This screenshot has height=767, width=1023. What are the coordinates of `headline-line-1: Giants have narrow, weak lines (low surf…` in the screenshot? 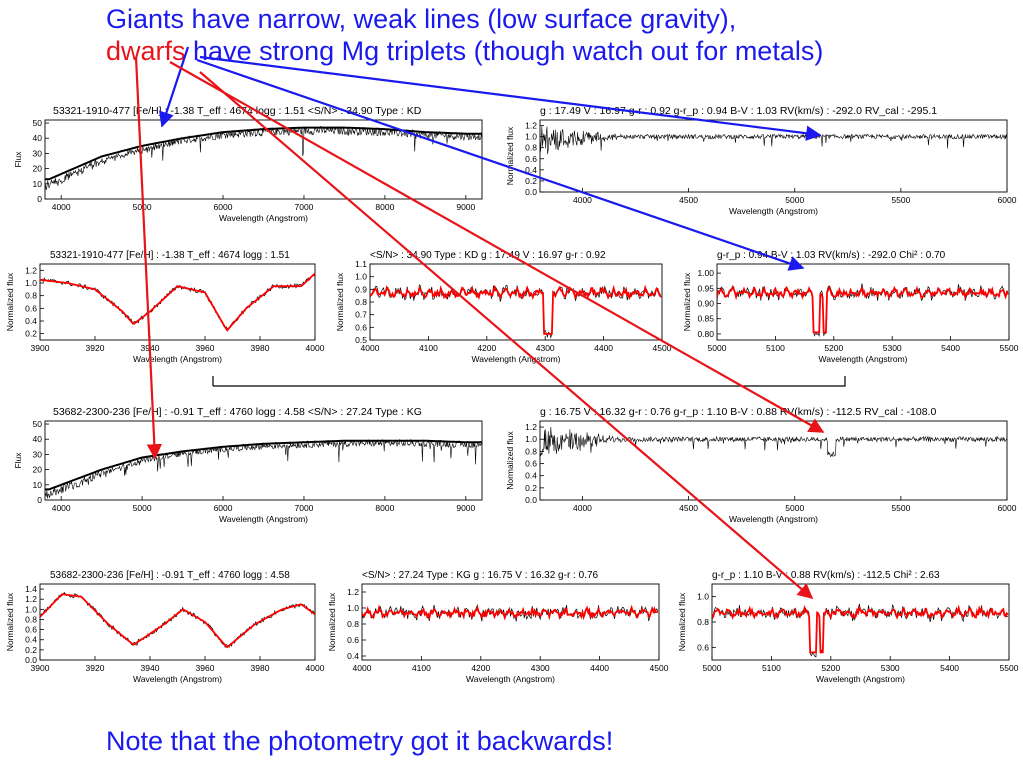 It's located at (421, 19).